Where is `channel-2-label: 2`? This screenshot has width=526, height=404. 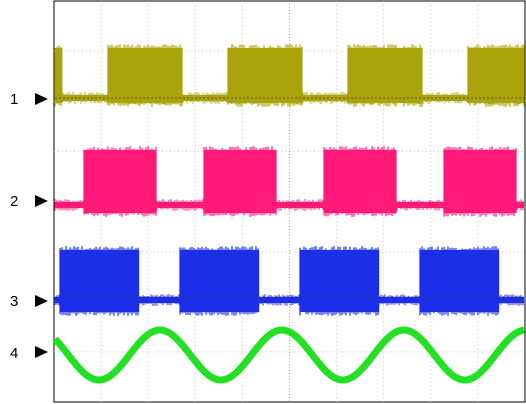 channel-2-label: 2 is located at coordinates (14, 201).